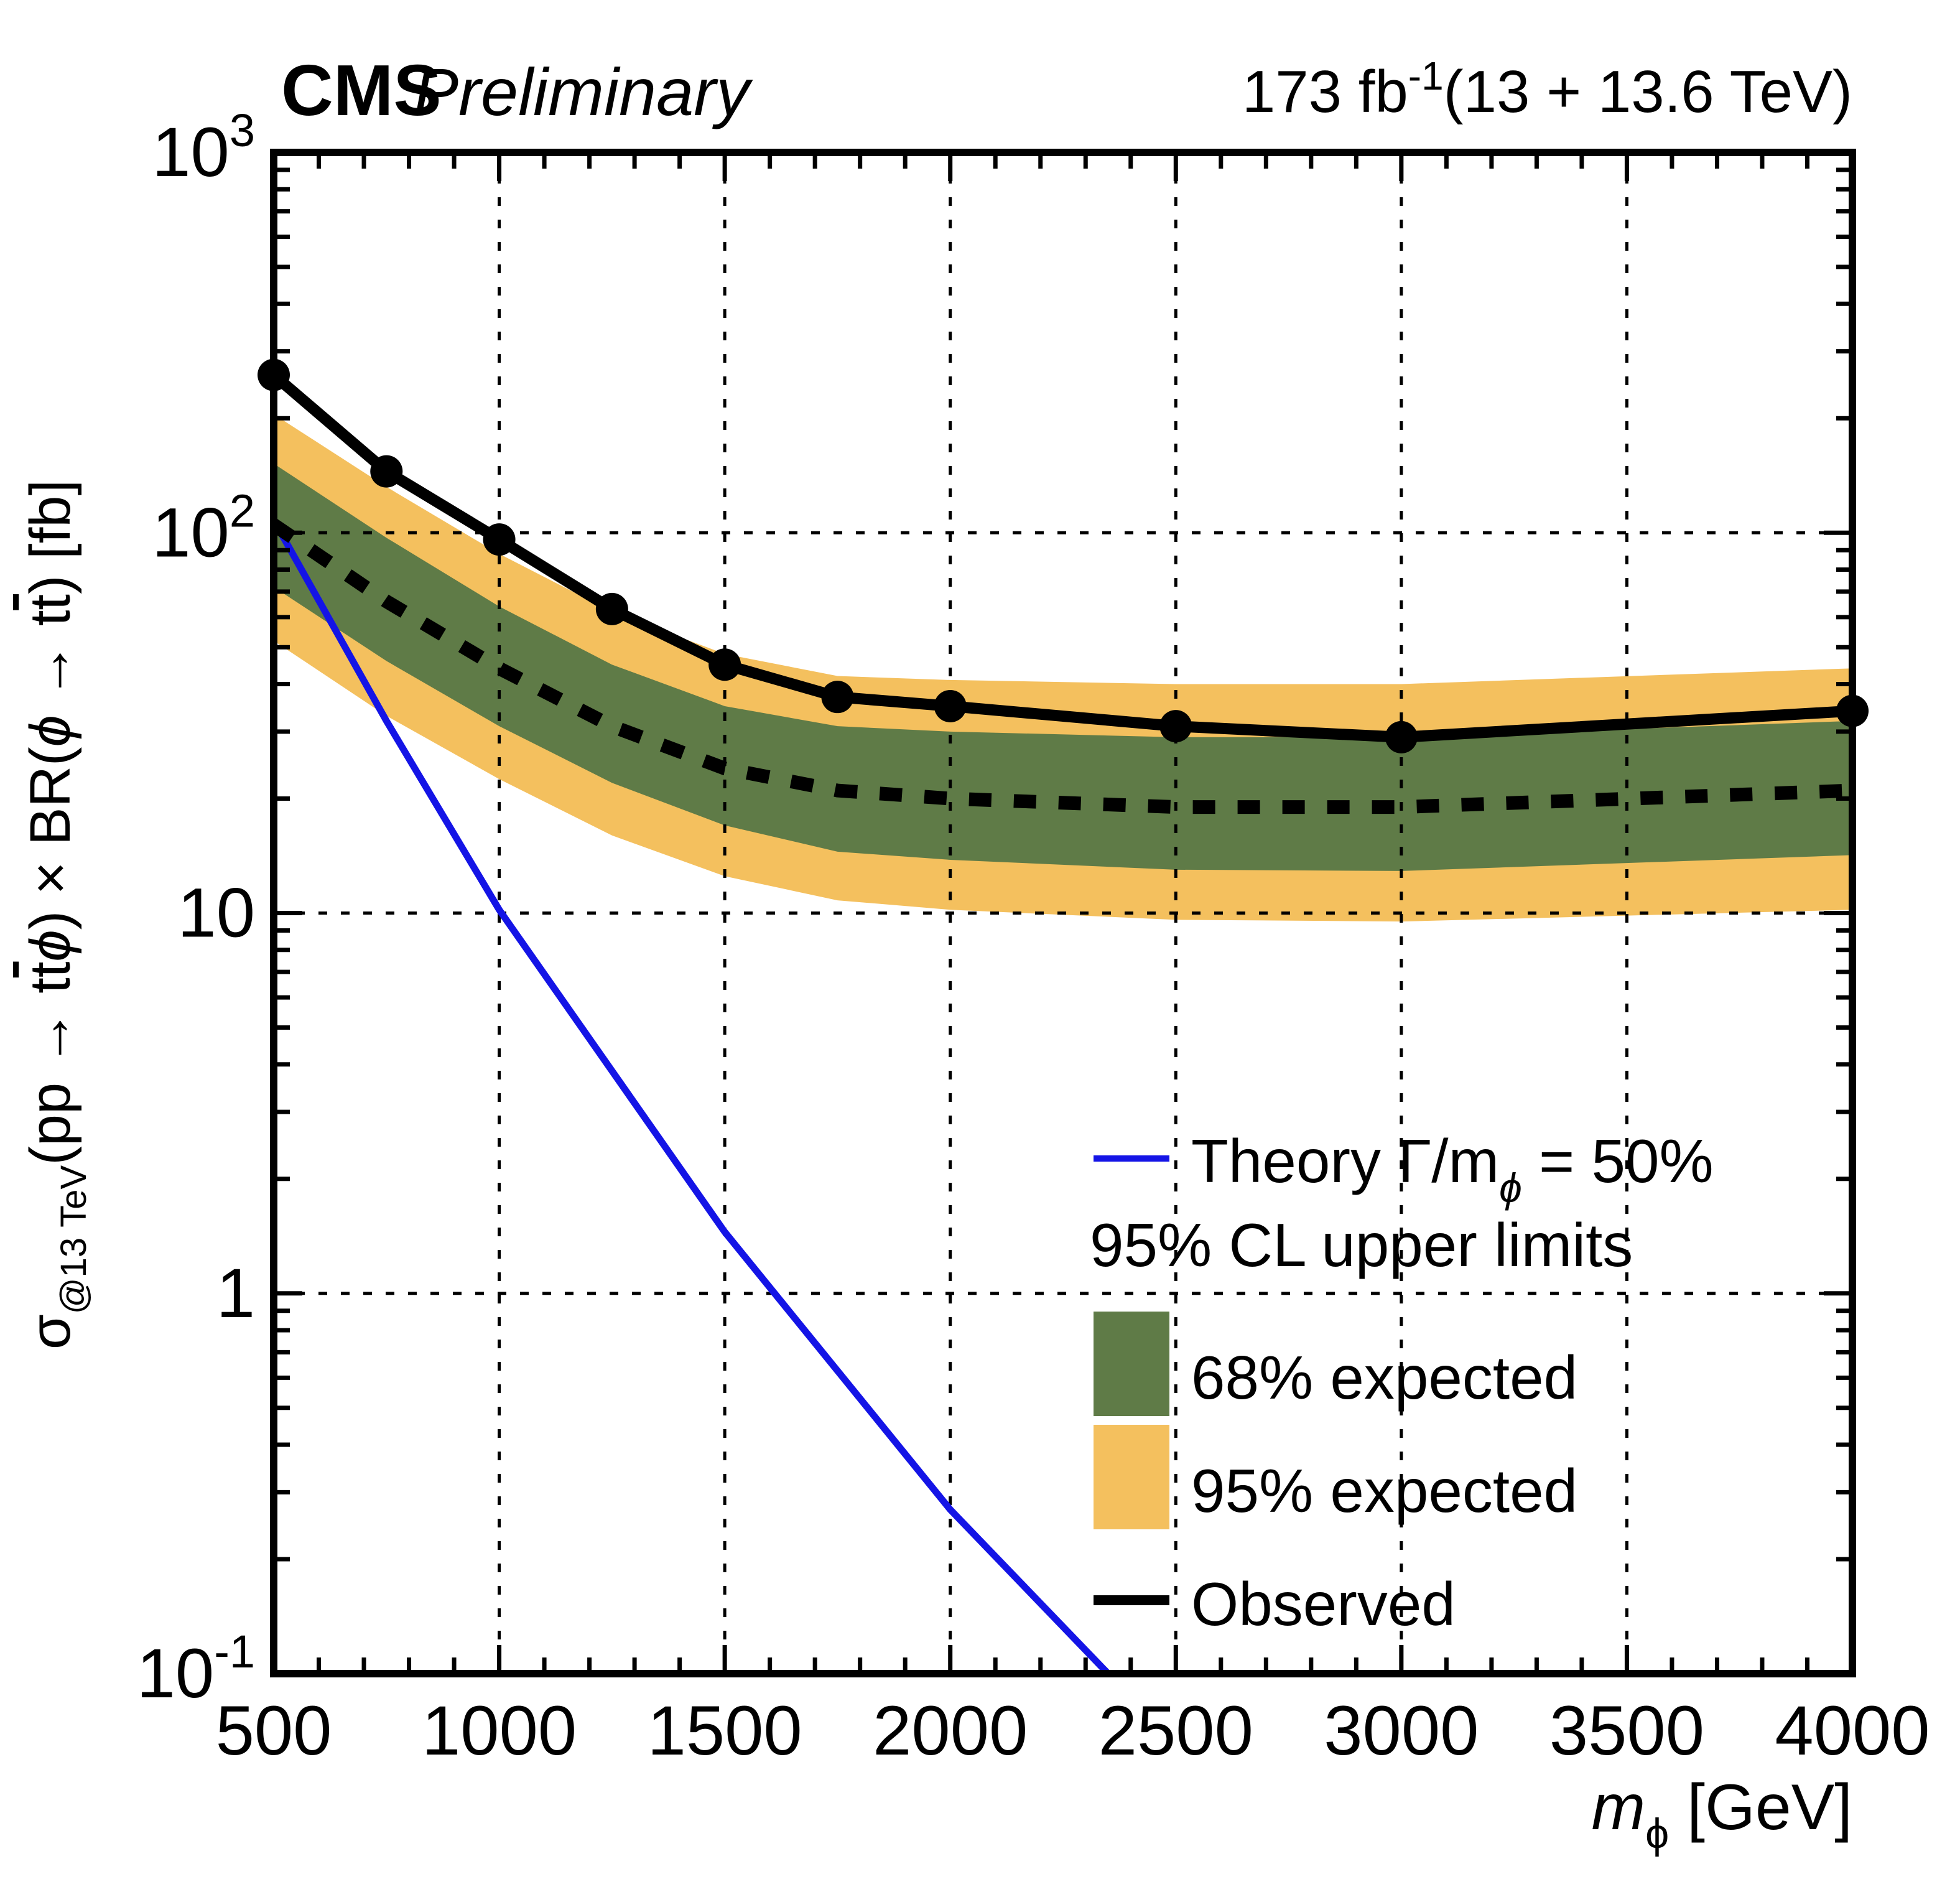 The image size is (1960, 1902). What do you see at coordinates (1323, 1604) in the screenshot?
I see `legend-observed-label: Observed` at bounding box center [1323, 1604].